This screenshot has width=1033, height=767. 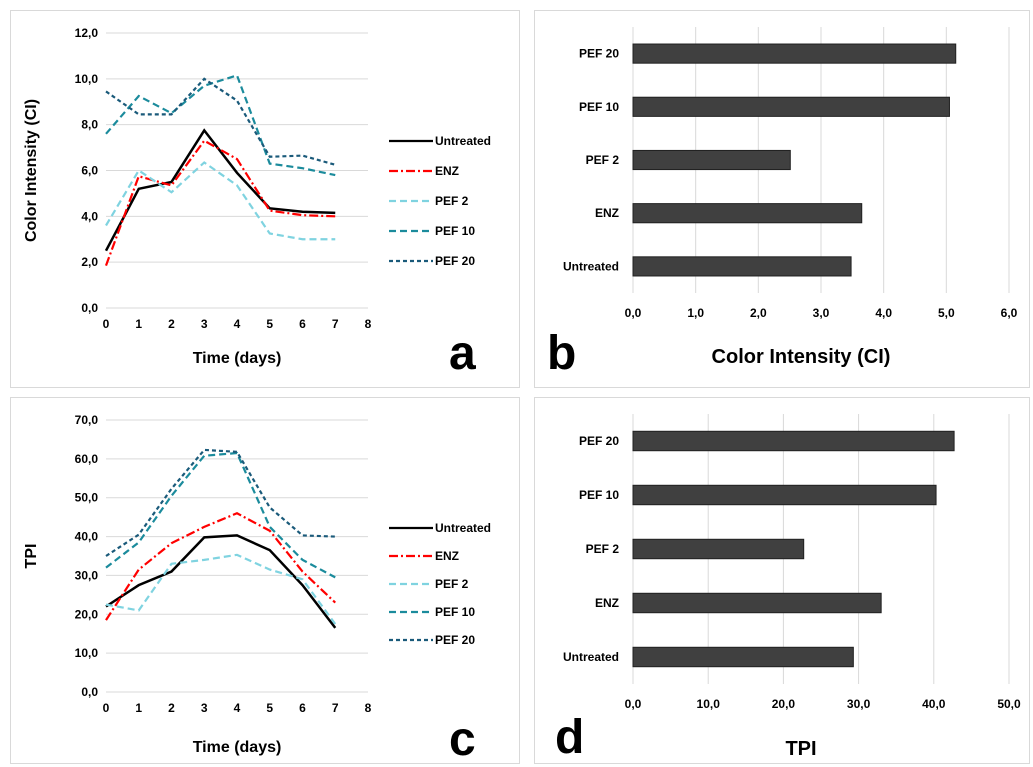 I want to click on y-tick-label: 6,0, so click(x=89, y=171).